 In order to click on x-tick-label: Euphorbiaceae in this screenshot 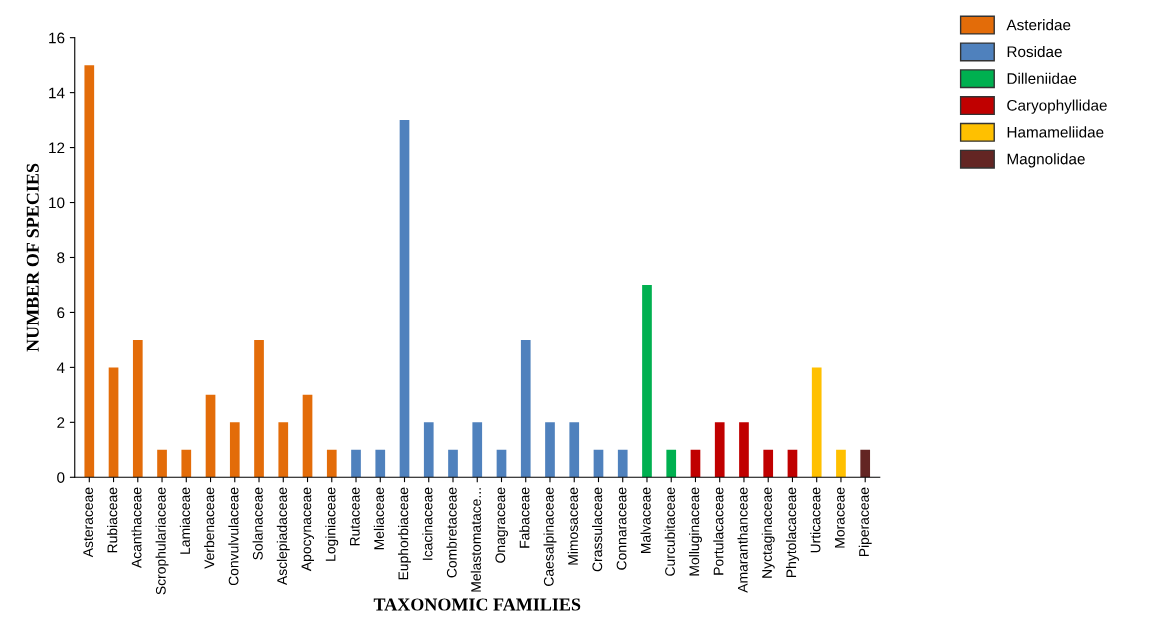, I will do `click(404, 533)`.